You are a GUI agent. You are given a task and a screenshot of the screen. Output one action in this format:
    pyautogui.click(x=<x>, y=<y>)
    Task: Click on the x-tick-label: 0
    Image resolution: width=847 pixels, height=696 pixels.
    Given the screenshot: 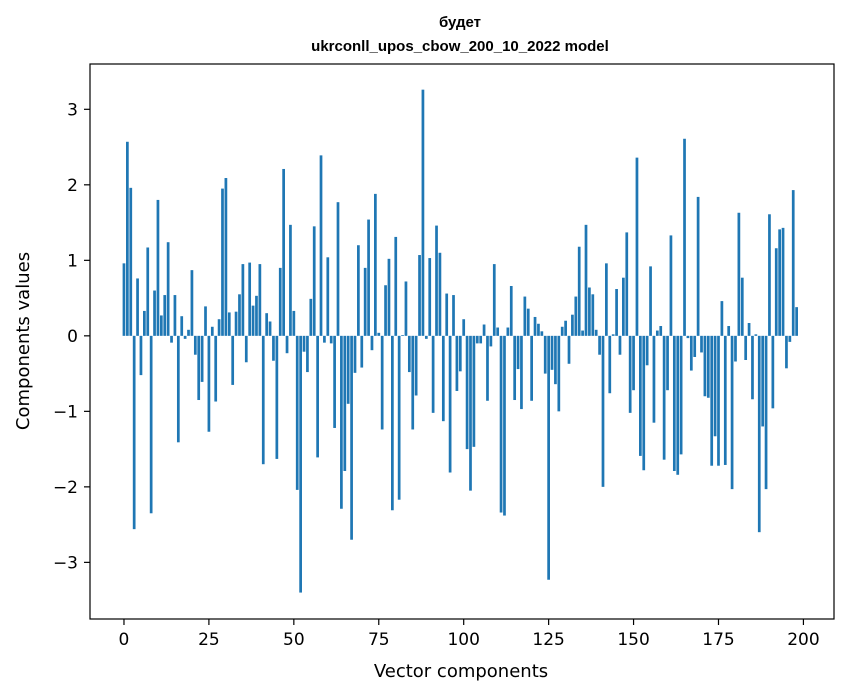 What is the action you would take?
    pyautogui.click(x=124, y=640)
    